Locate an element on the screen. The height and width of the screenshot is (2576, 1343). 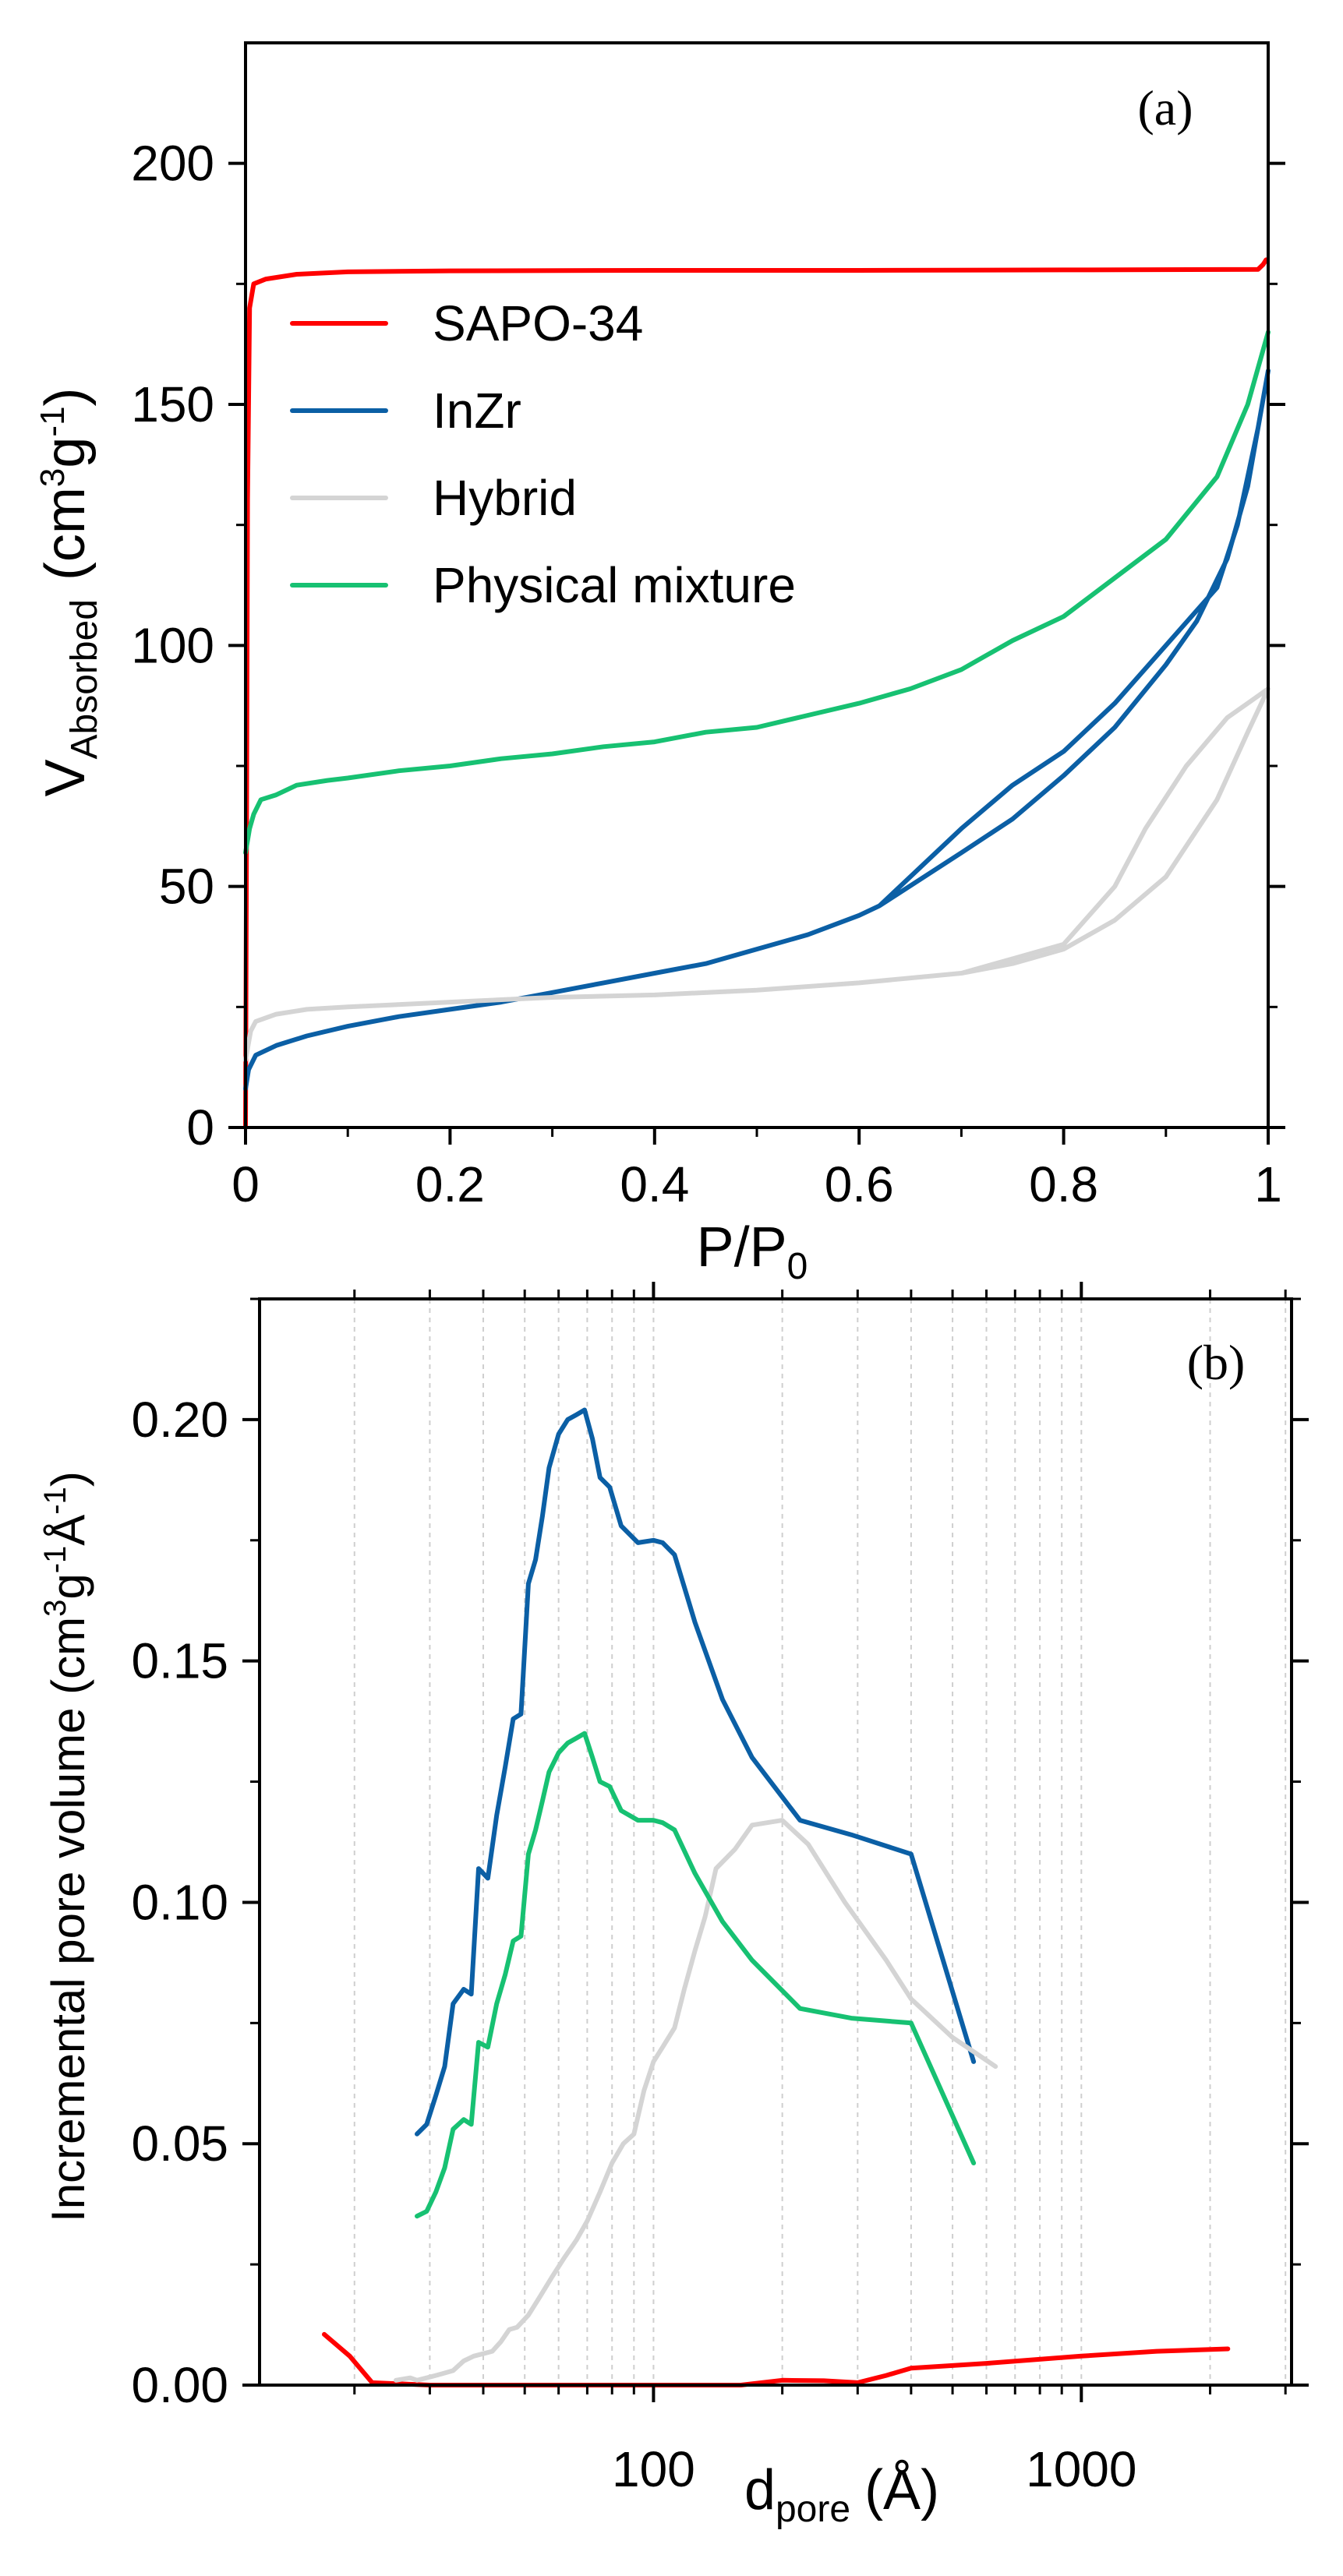
y-tick-label-150: 150 is located at coordinates (172, 404).